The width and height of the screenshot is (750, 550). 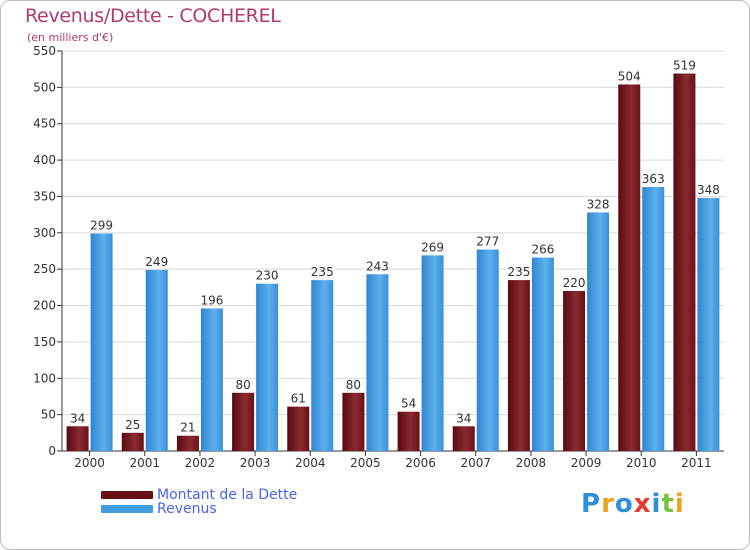 I want to click on bar-debt-label: 61, so click(x=298, y=399).